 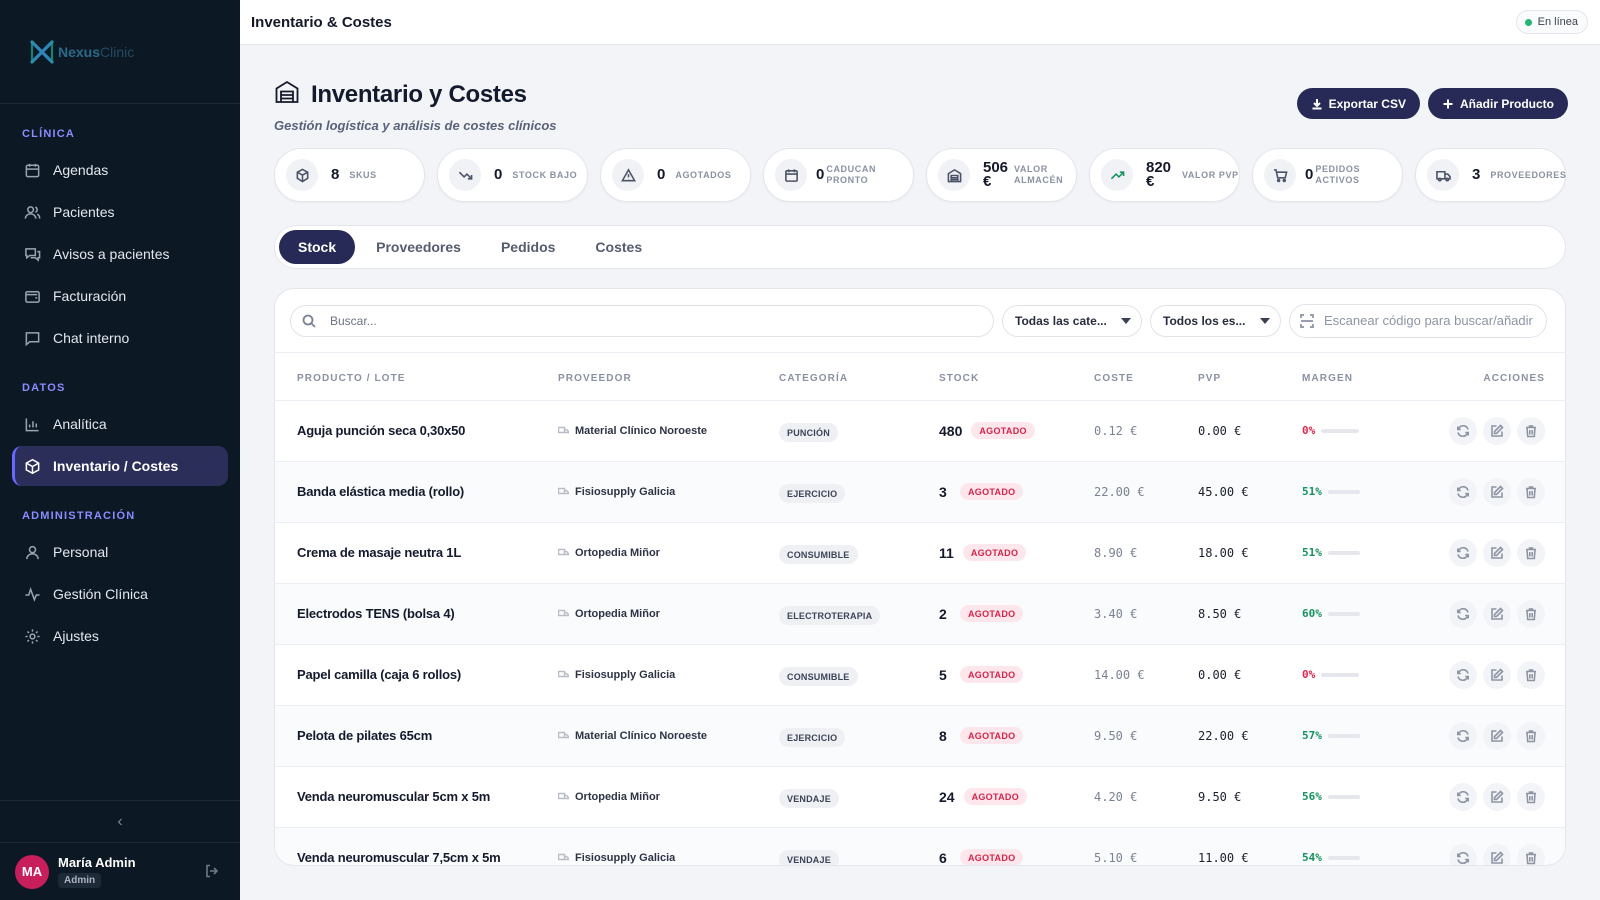 What do you see at coordinates (418, 247) in the screenshot?
I see `tab-proveedores: Proveedores` at bounding box center [418, 247].